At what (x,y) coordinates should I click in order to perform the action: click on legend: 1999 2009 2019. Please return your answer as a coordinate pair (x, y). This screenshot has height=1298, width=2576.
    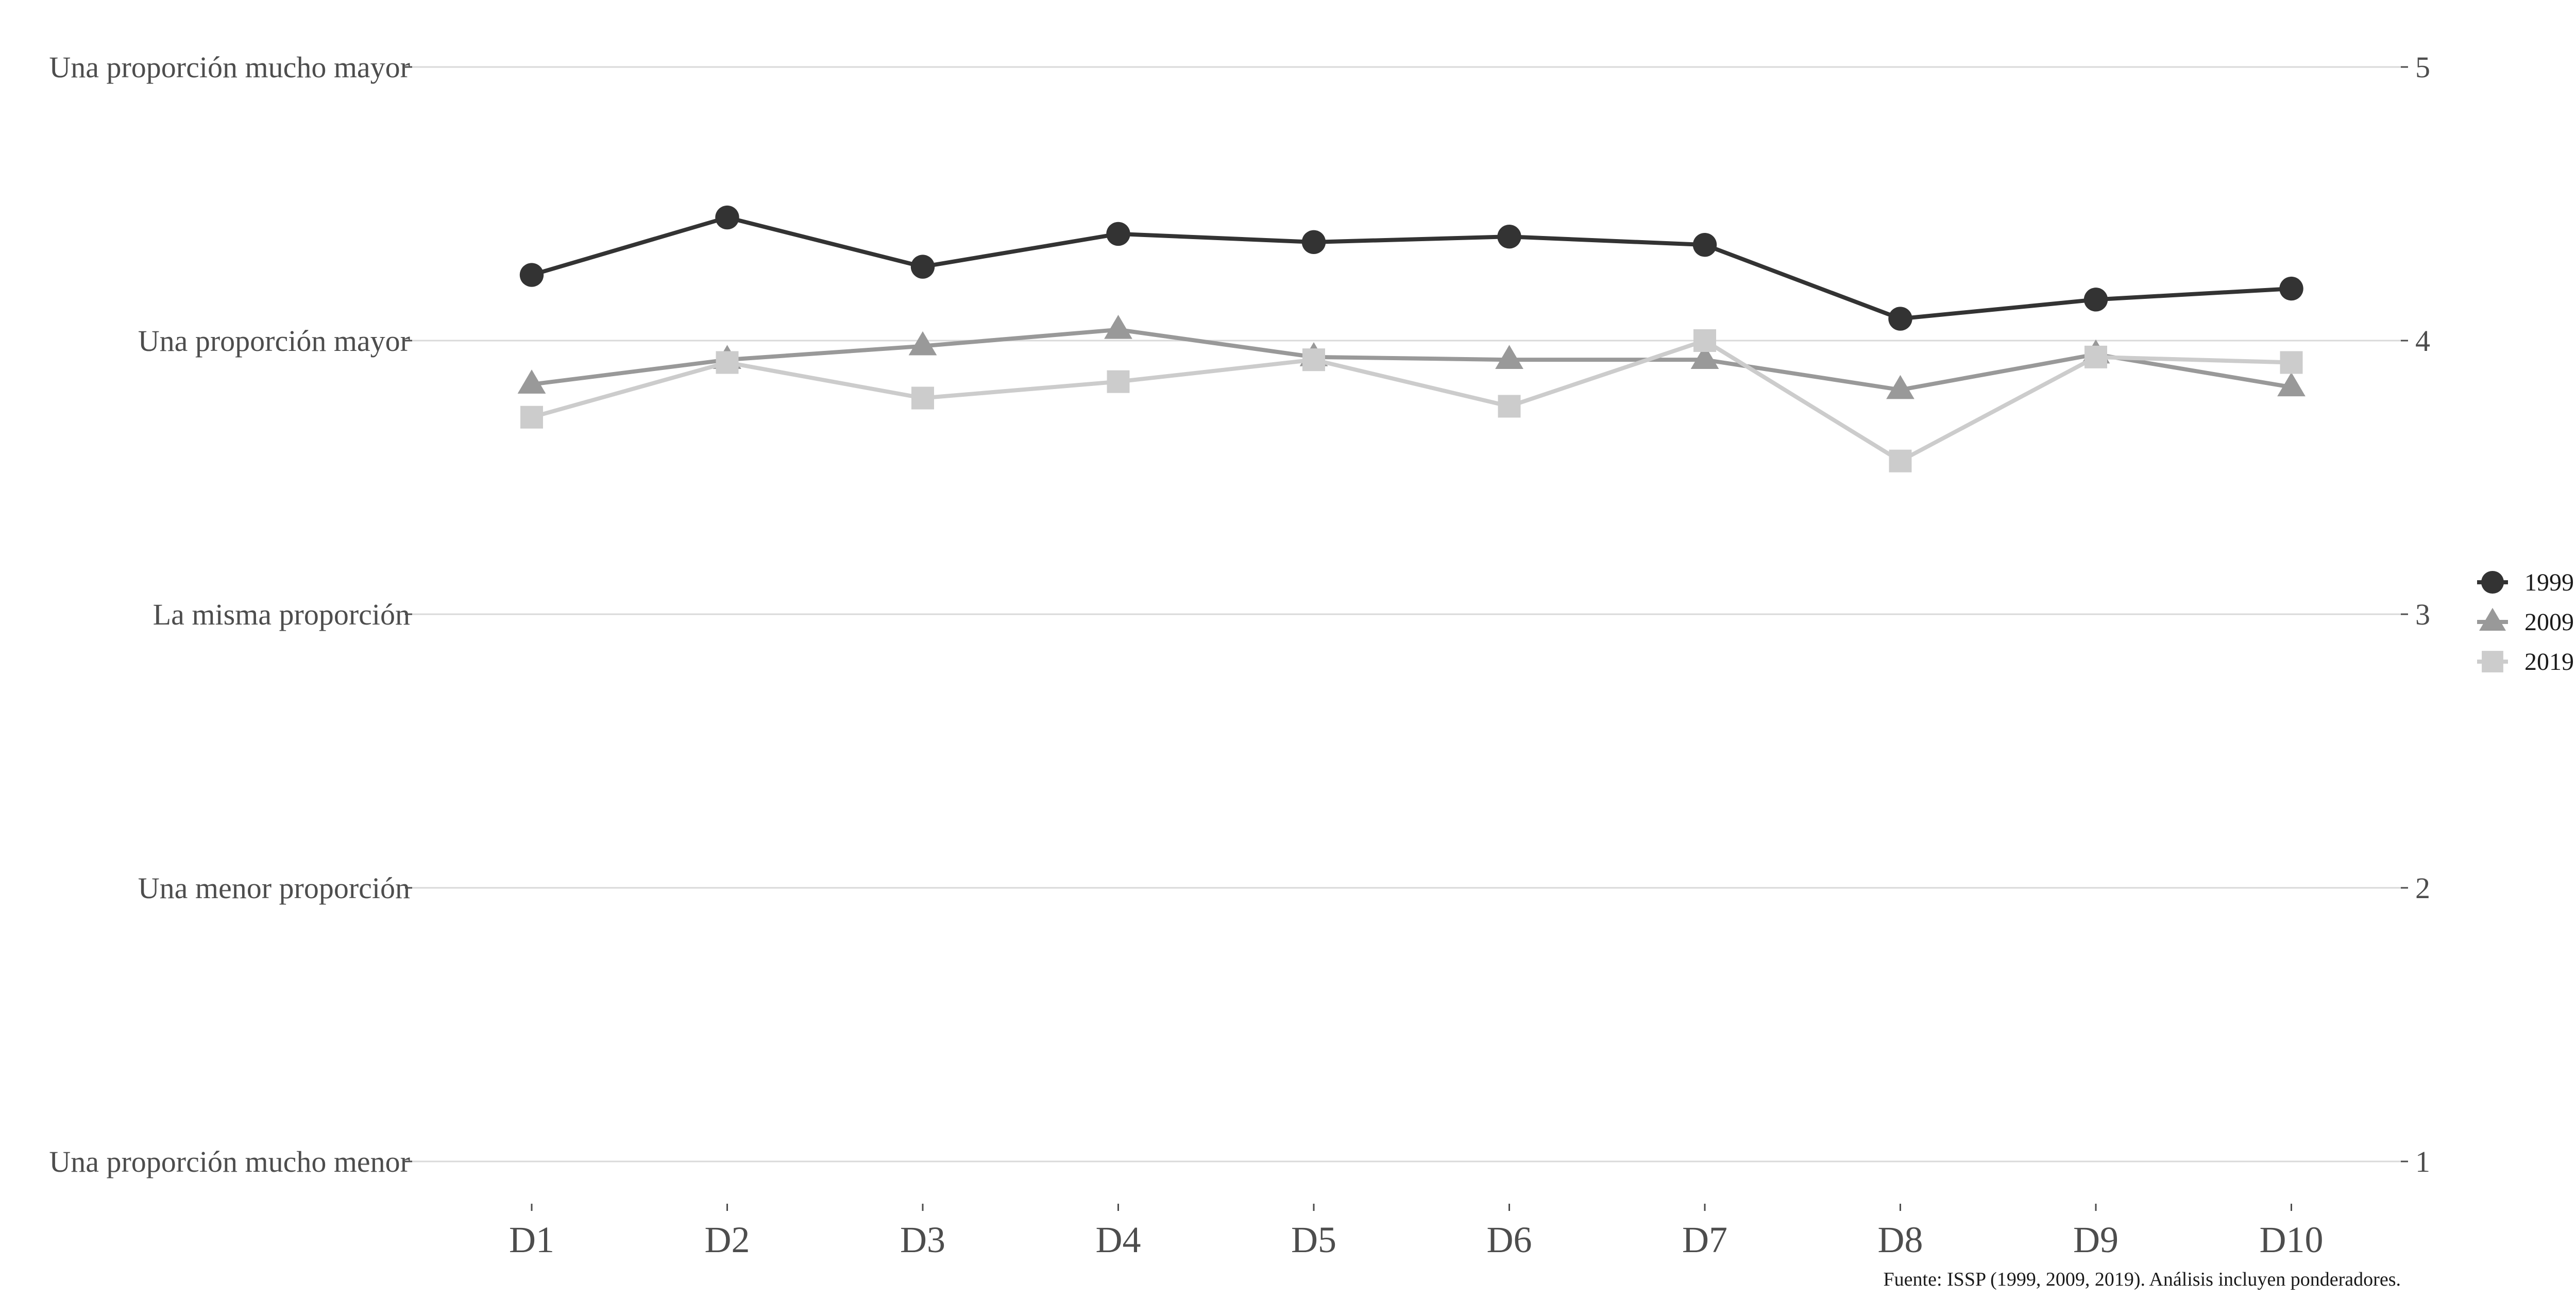
    Looking at the image, I should click on (2526, 622).